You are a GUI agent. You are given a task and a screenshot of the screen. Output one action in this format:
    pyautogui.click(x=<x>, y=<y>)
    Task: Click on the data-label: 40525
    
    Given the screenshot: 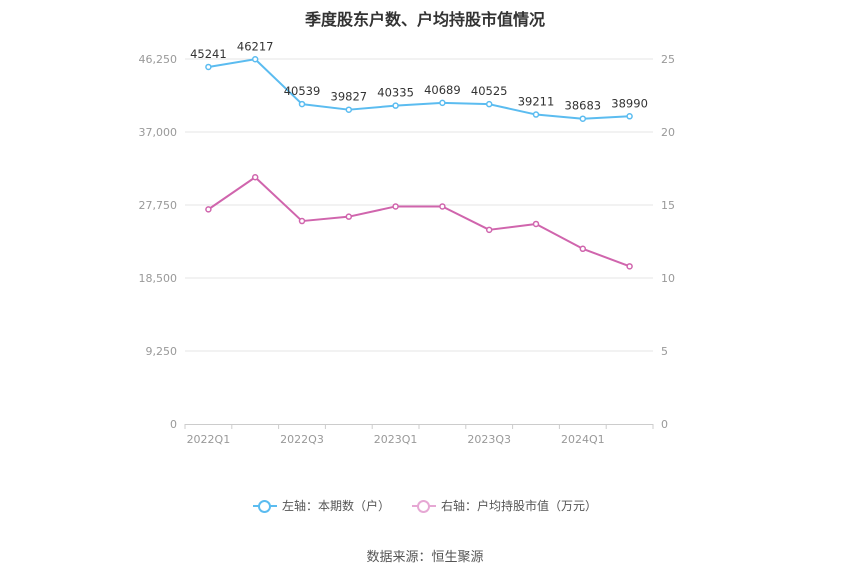 What is the action you would take?
    pyautogui.click(x=489, y=91)
    